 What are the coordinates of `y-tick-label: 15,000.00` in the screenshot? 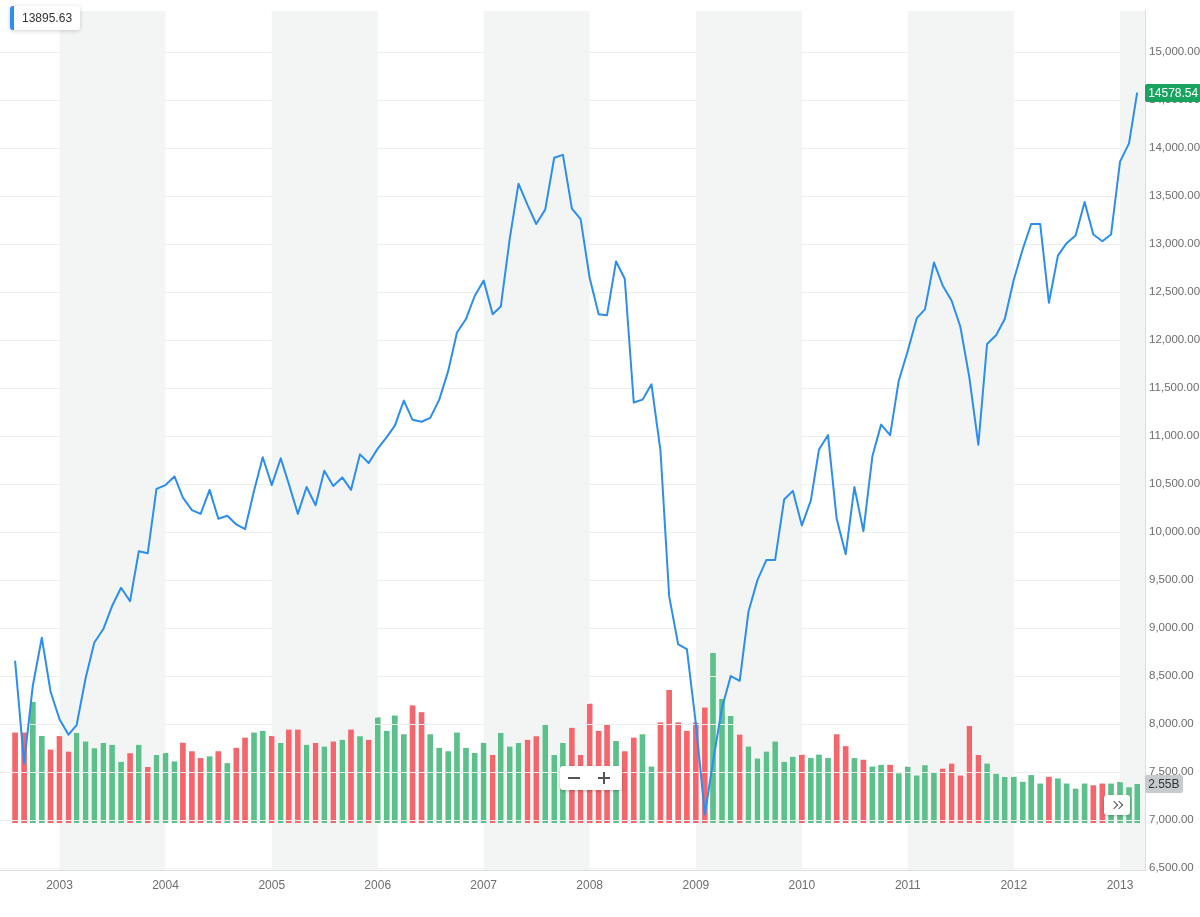 It's located at (1174, 51).